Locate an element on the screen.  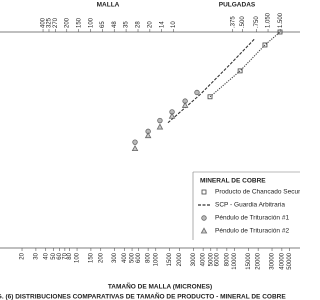
legend-label: Péndulo de Trituración #1 is located at coordinates (252, 218).